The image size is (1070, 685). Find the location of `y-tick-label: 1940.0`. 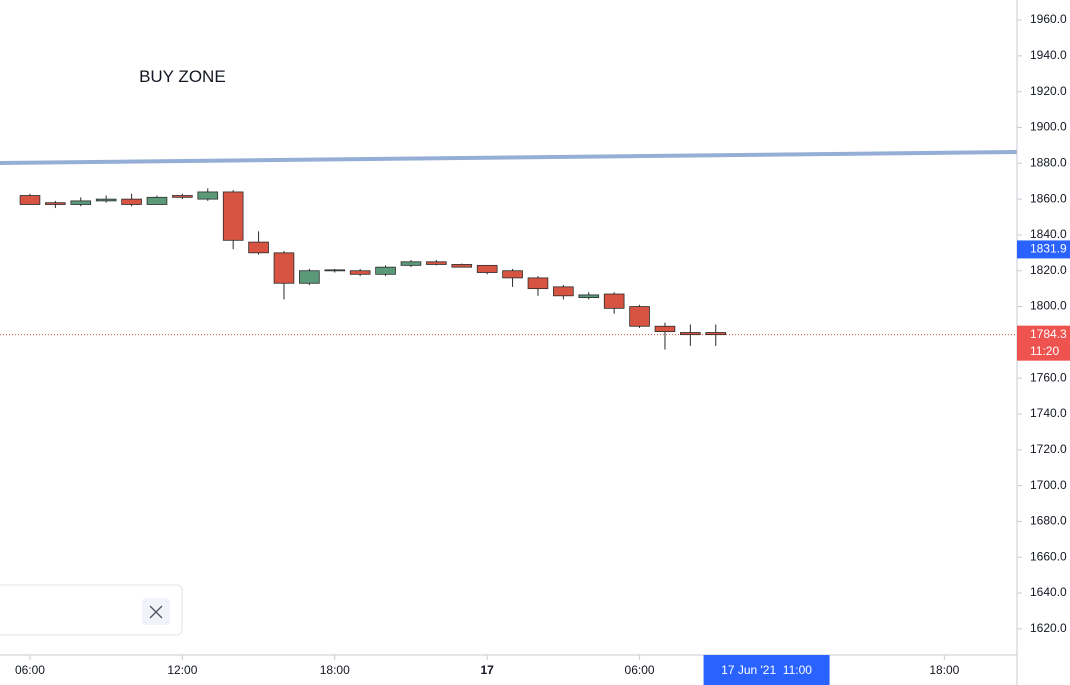

y-tick-label: 1940.0 is located at coordinates (1048, 55).